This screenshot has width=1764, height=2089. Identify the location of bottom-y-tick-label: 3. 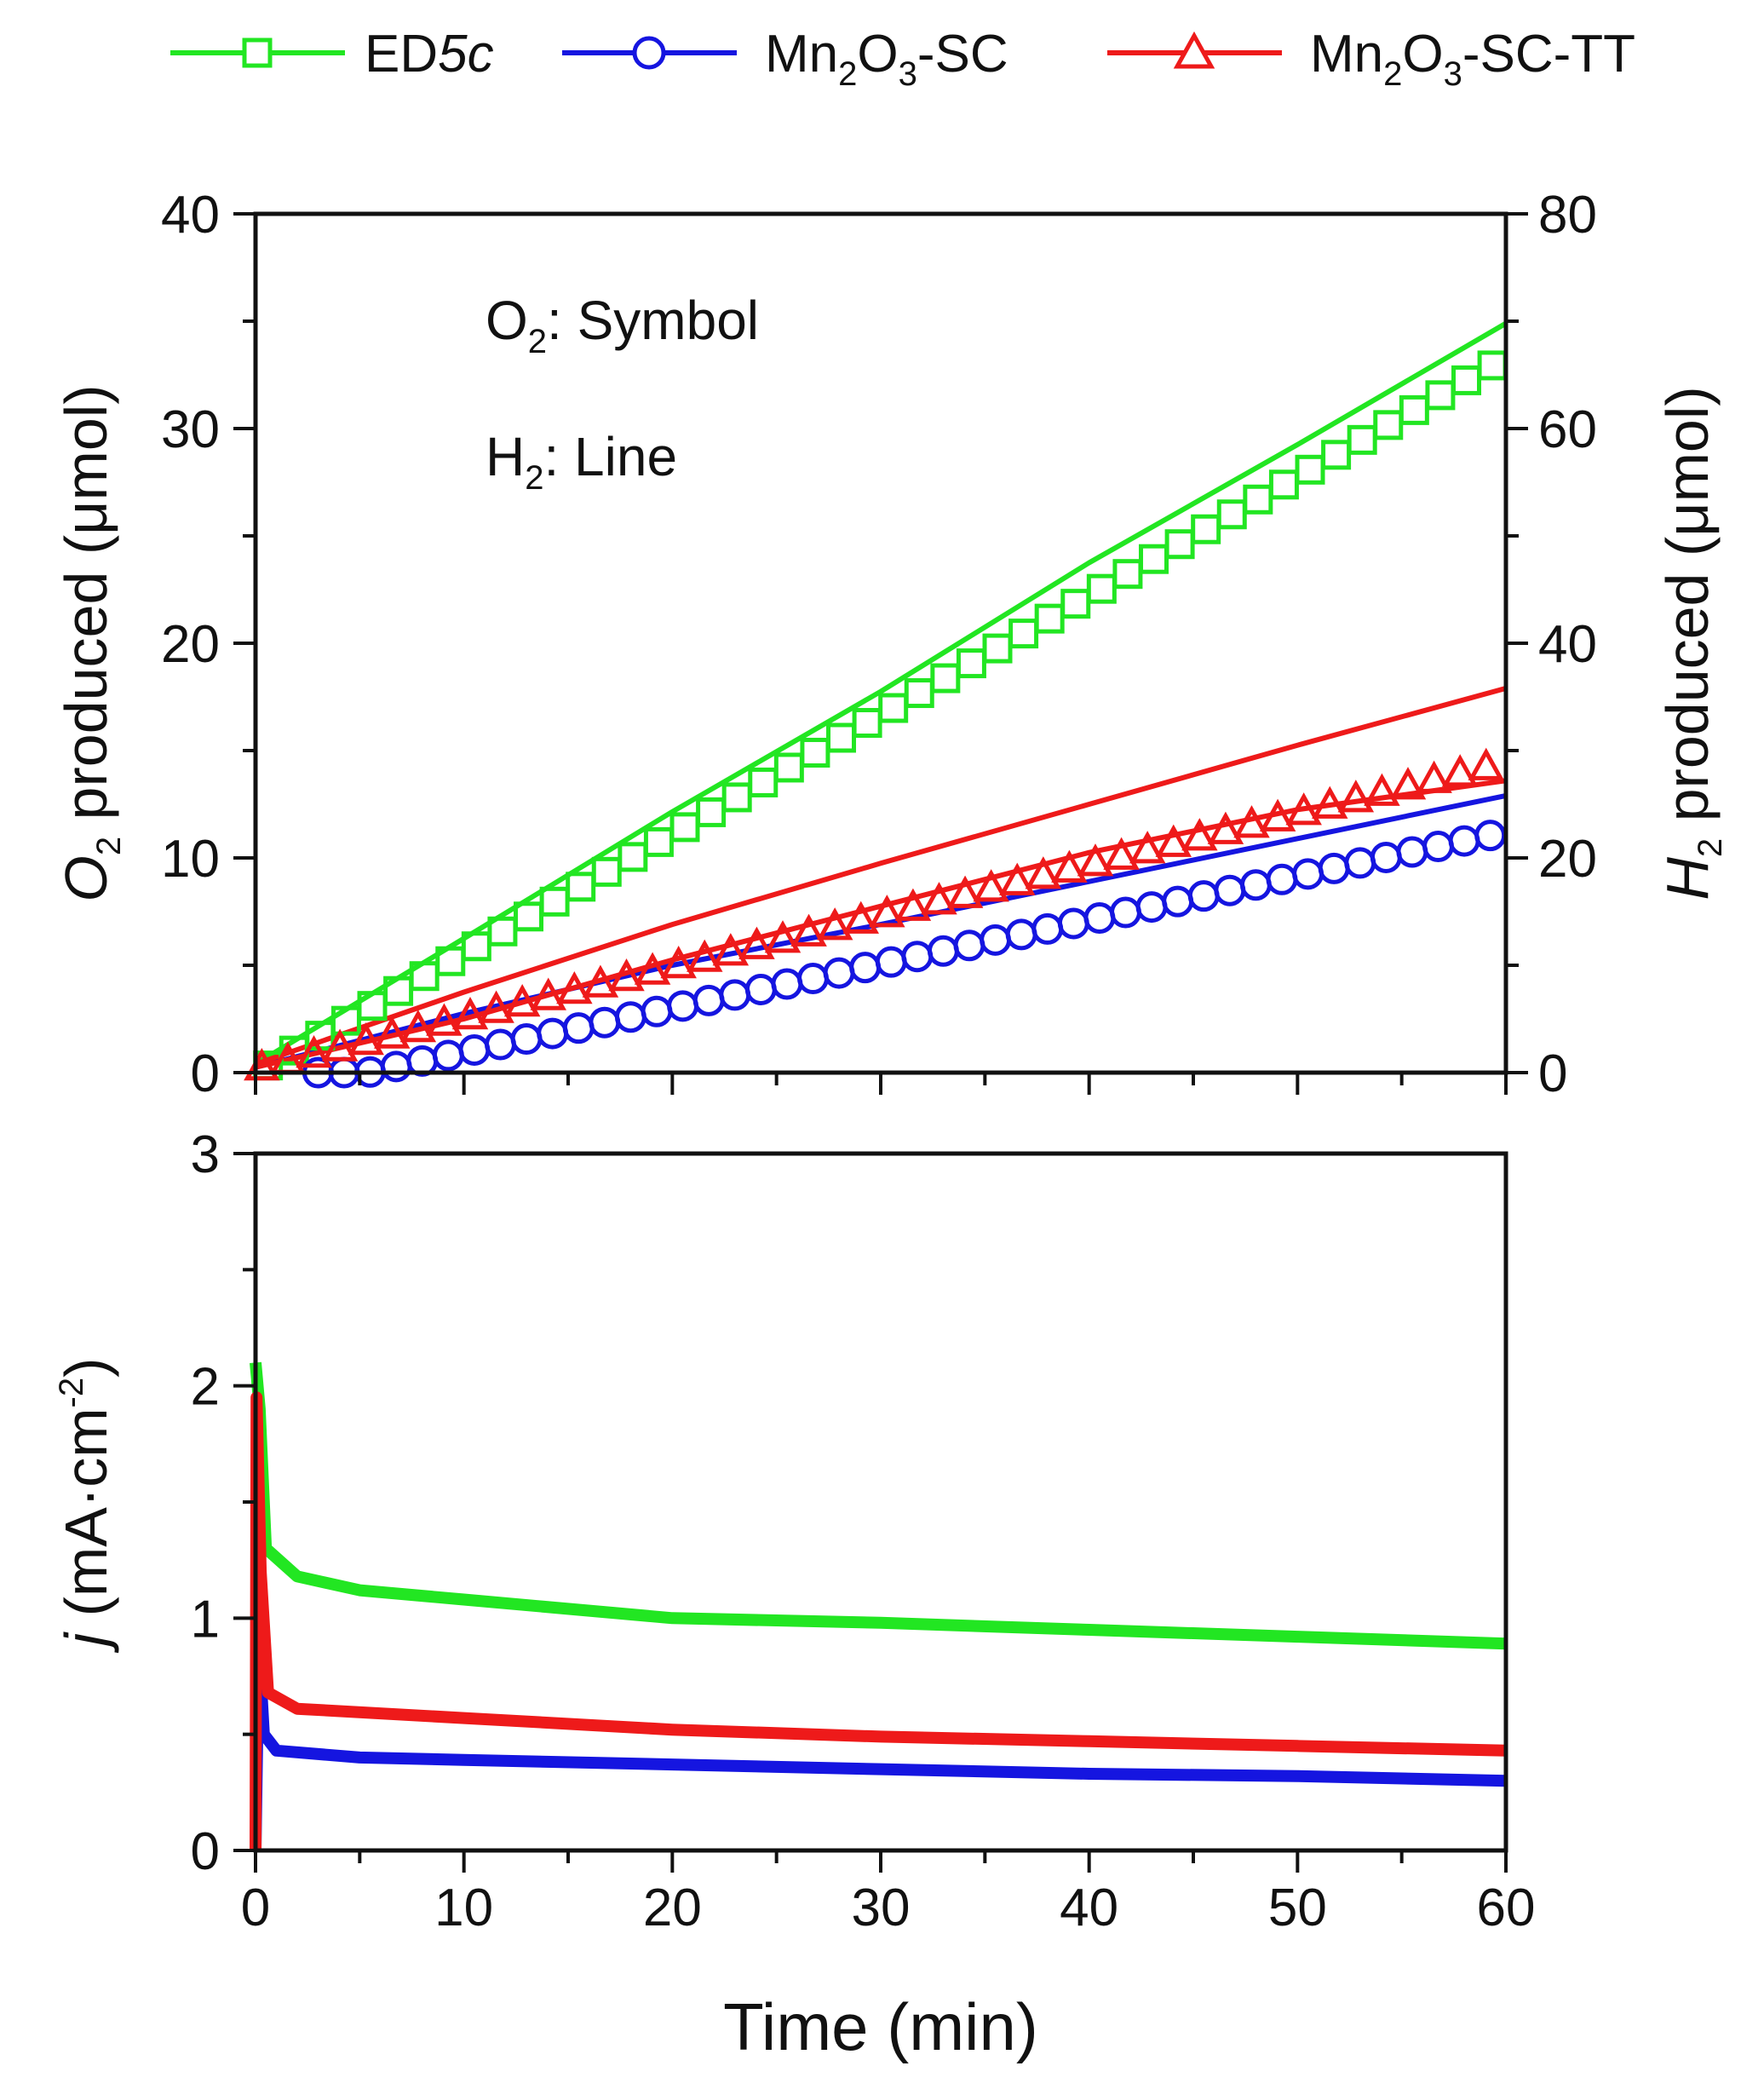
(205, 1154).